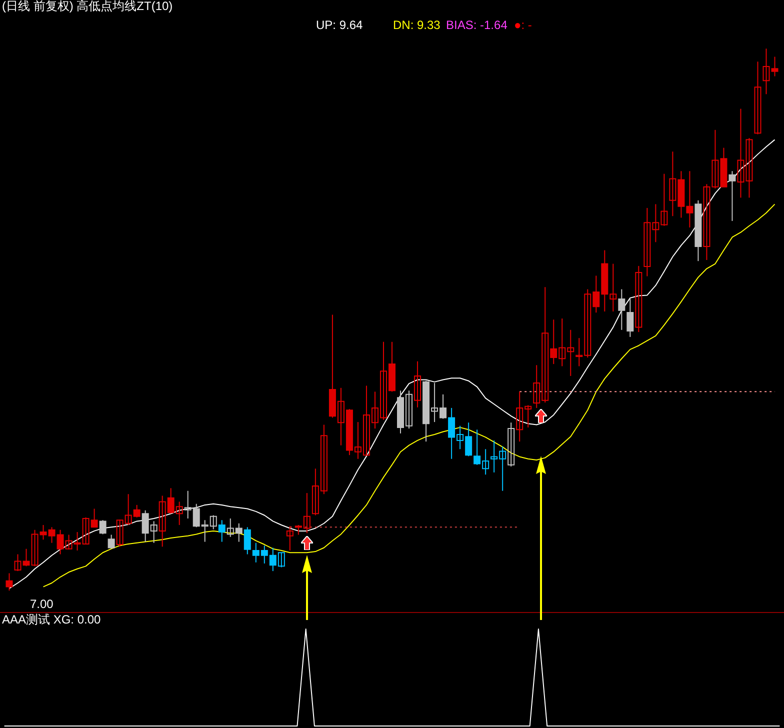 Image resolution: width=784 pixels, height=728 pixels. I want to click on chart-title: AAA测试 XG: 0.00, so click(52, 619).